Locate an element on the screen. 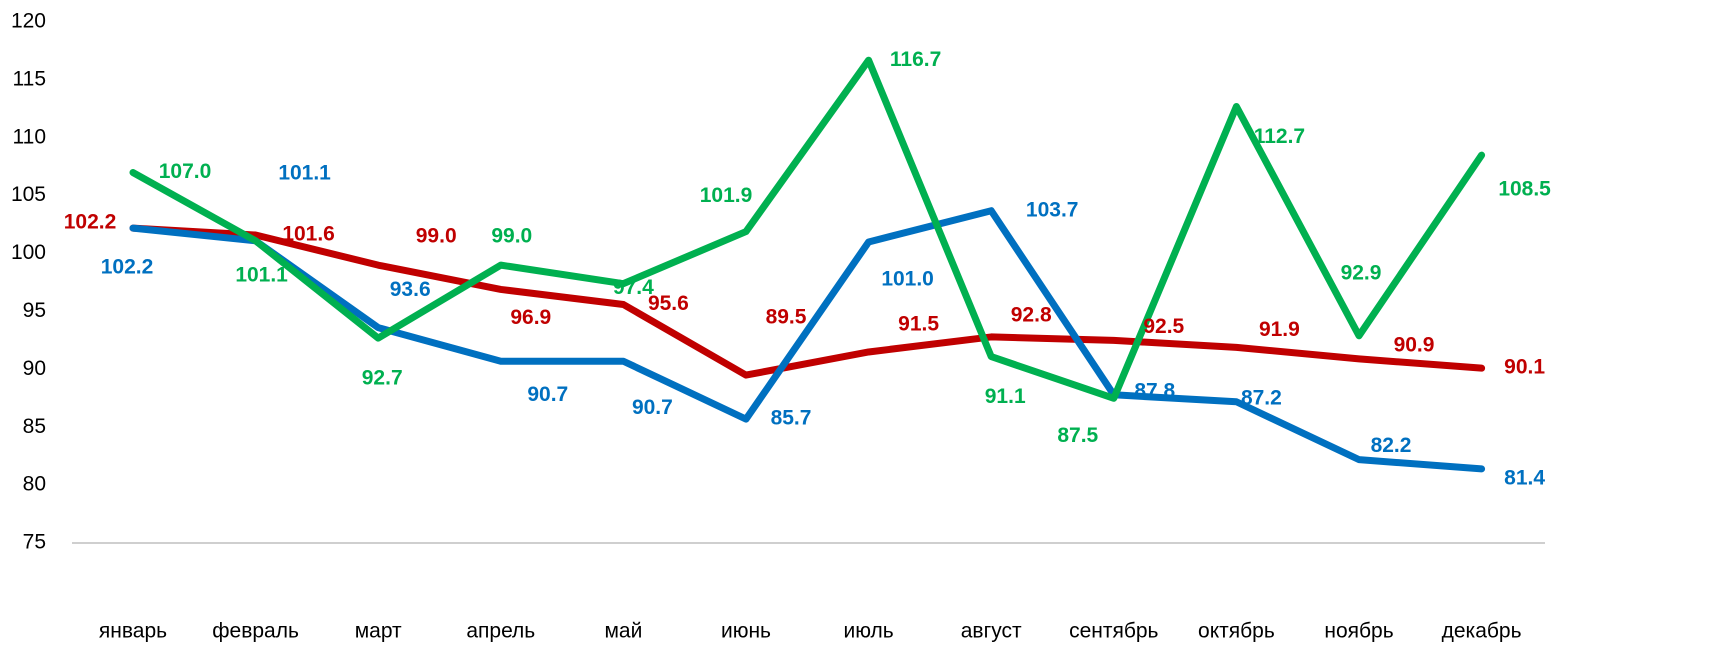 The image size is (1731, 648). data-label: 101.0 is located at coordinates (907, 279).